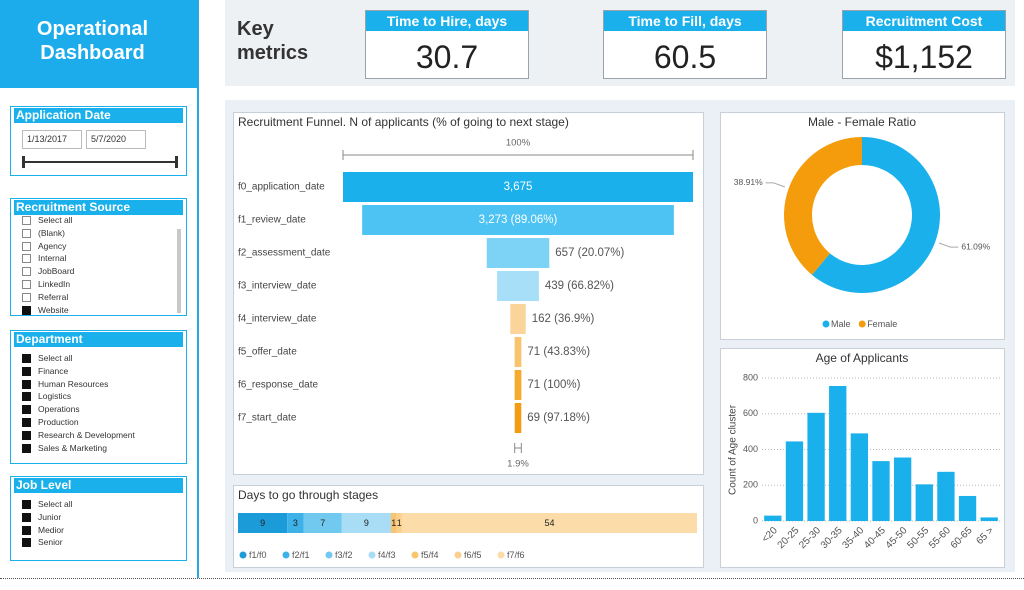 The image size is (1024, 590). I want to click on filter-option: Logistics, so click(55, 396).